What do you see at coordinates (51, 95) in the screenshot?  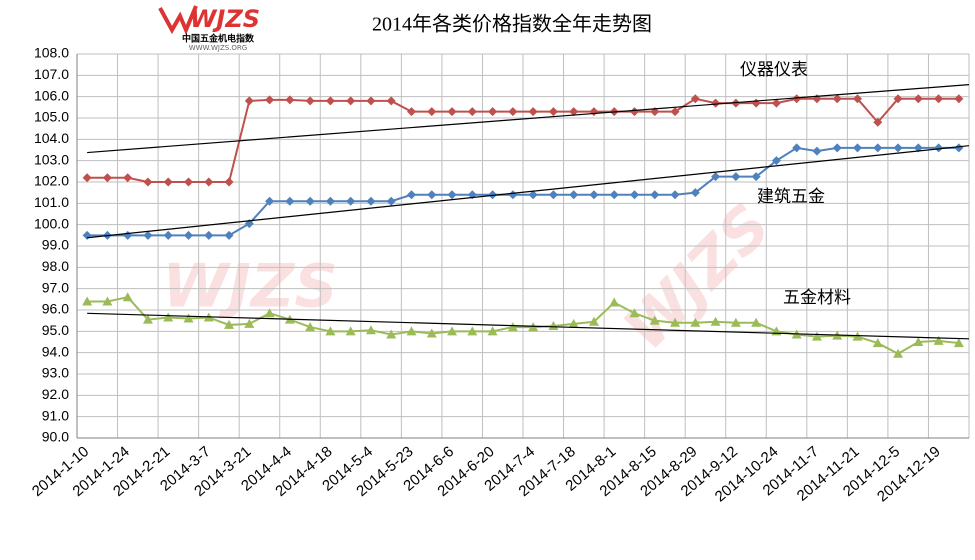 I see `y-tick-label: 106.0` at bounding box center [51, 95].